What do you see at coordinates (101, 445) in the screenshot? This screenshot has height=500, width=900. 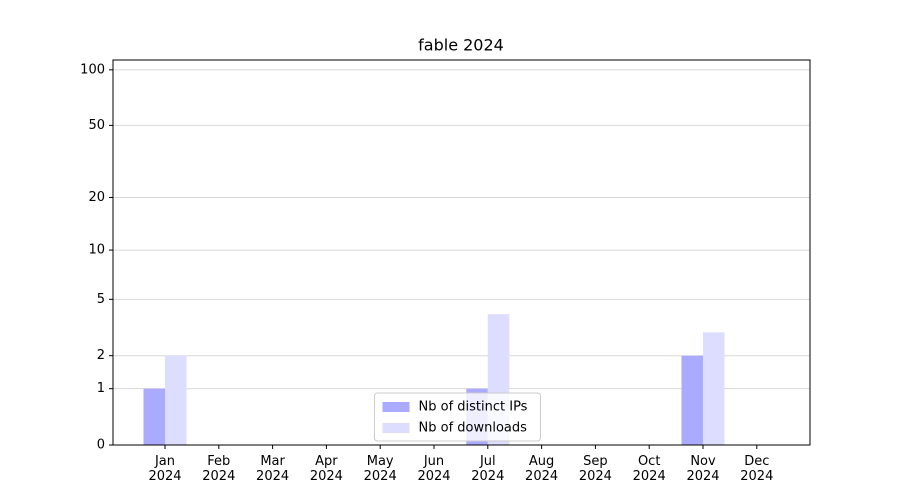 I see `y-tick-label: 0` at bounding box center [101, 445].